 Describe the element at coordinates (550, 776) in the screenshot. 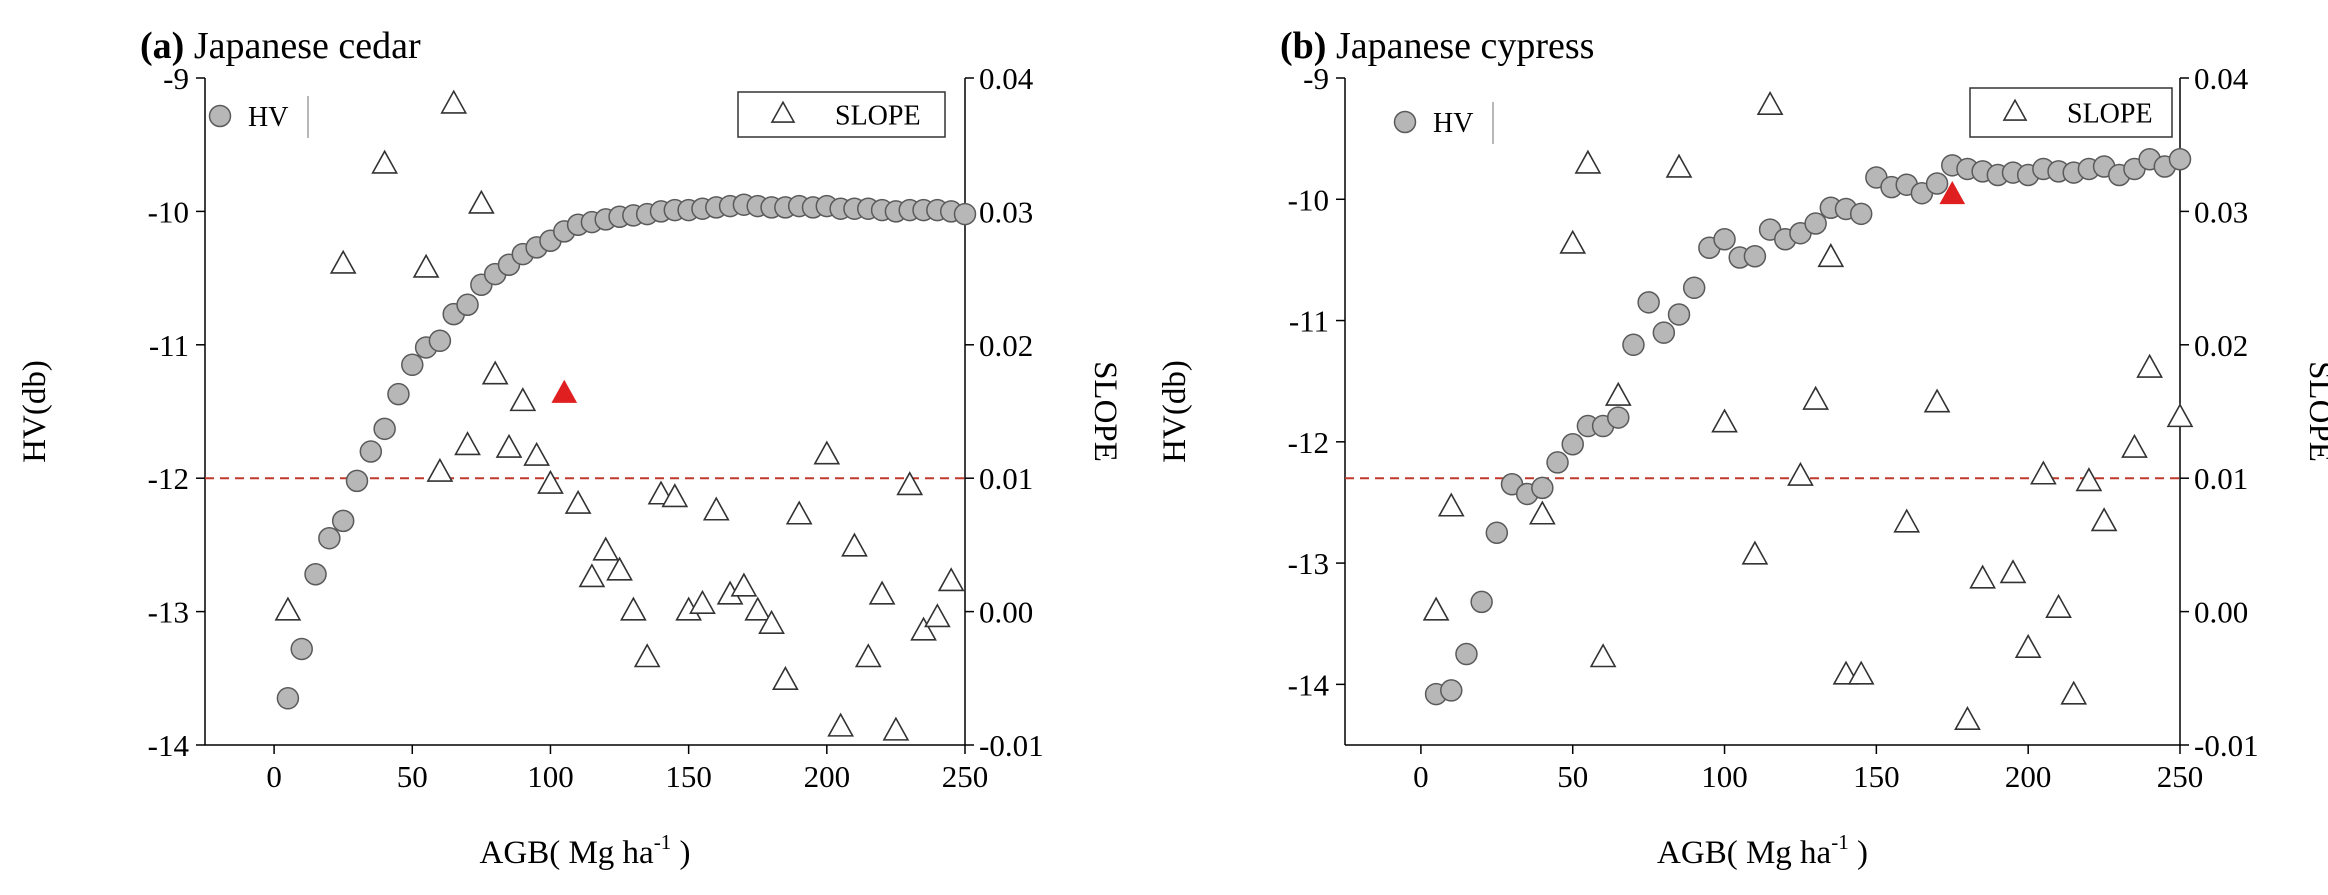

I see `x-tick-label: 100` at that location.